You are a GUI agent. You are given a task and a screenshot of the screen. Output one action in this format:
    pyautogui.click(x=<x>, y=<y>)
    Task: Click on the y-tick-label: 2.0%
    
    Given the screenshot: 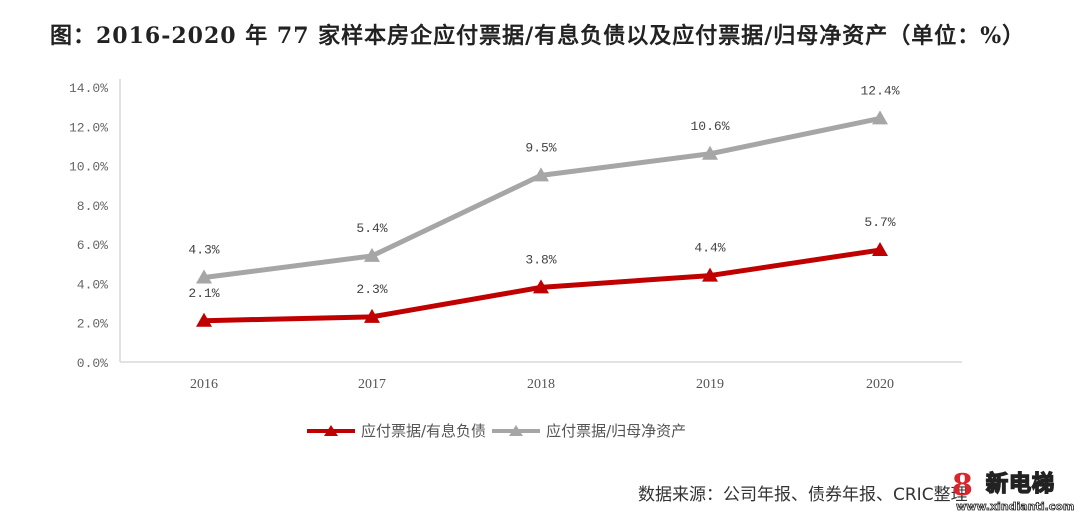 What is the action you would take?
    pyautogui.click(x=92, y=324)
    